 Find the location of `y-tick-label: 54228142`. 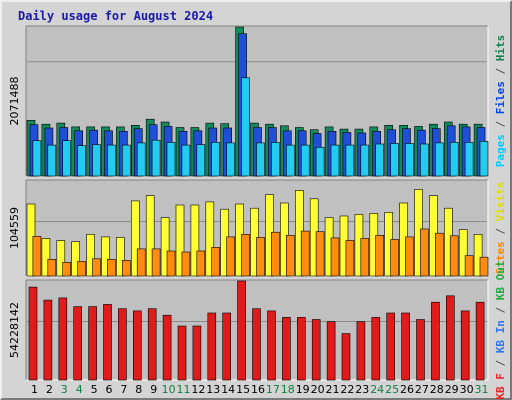

y-tick-label: 54228142 is located at coordinates (14, 330).